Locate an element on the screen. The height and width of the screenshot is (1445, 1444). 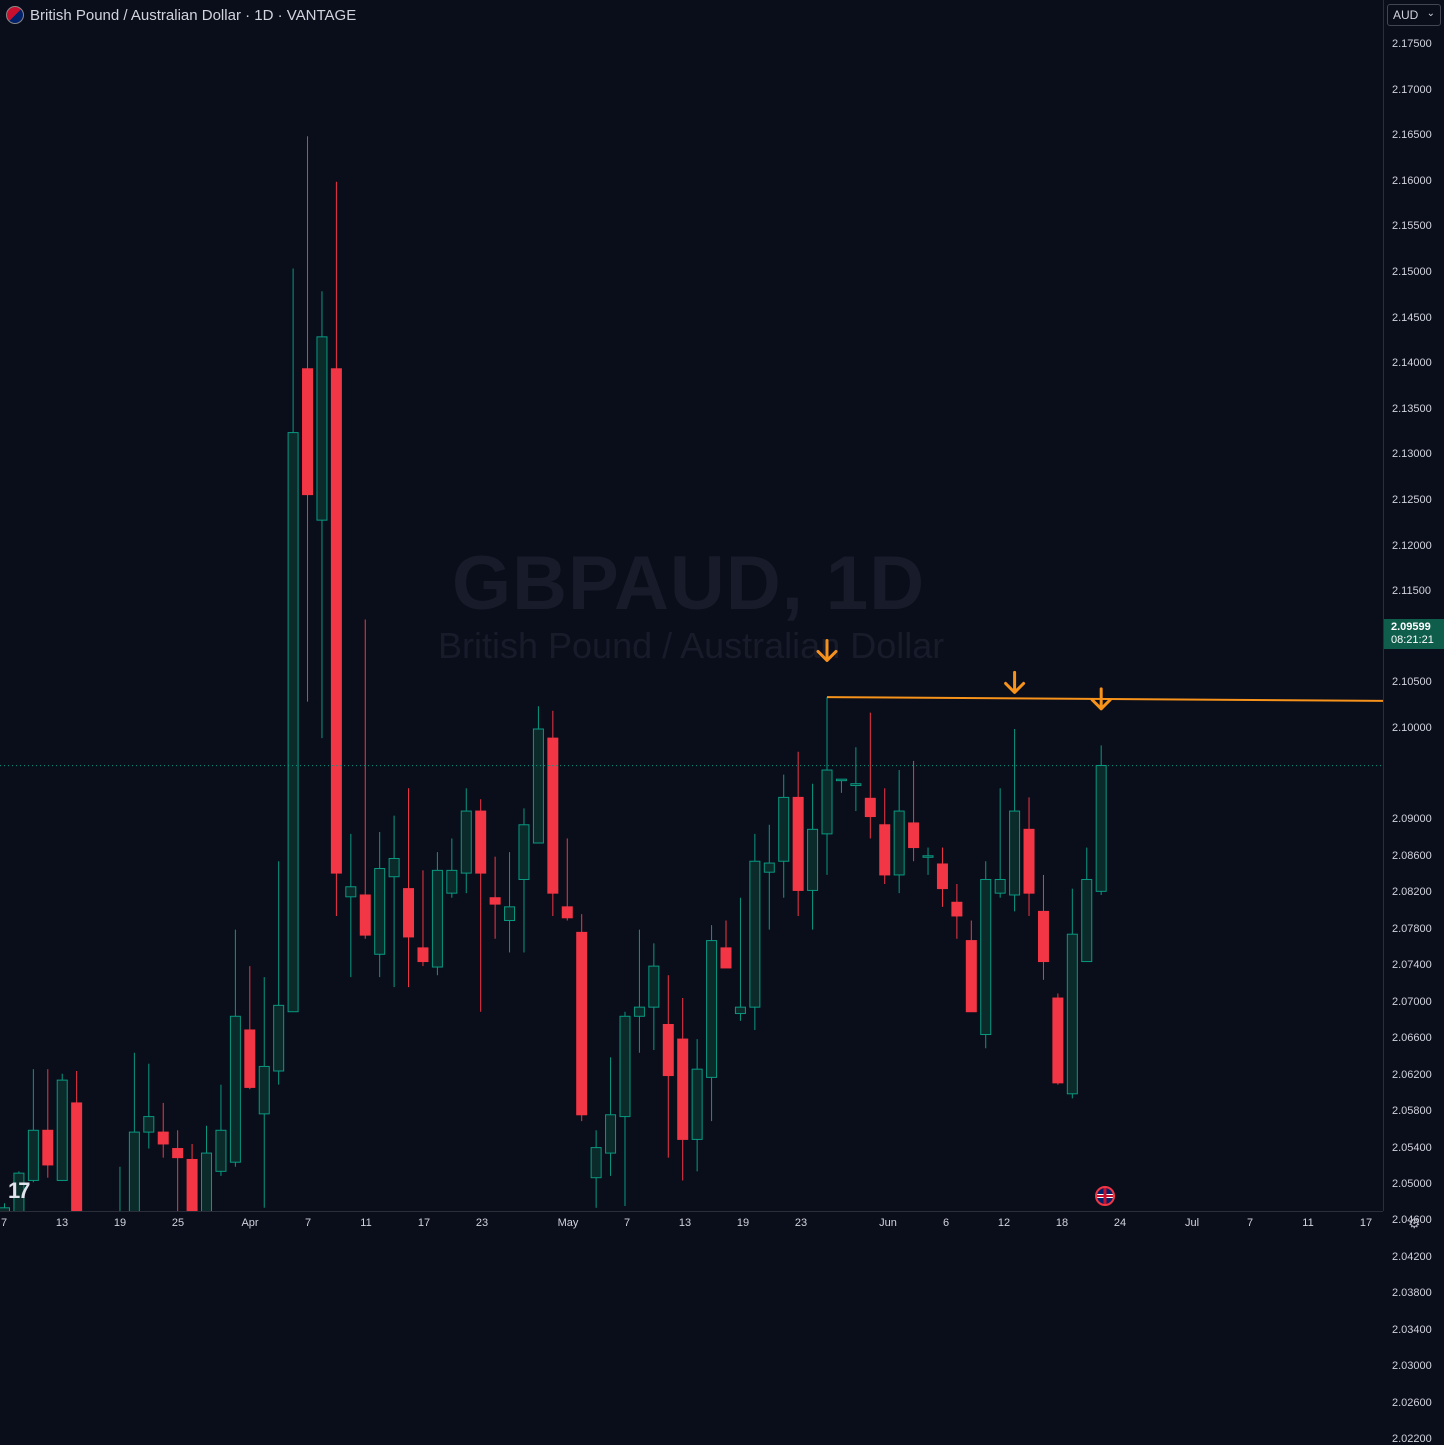
time-tick-label: 17 is located at coordinates (1366, 1223).